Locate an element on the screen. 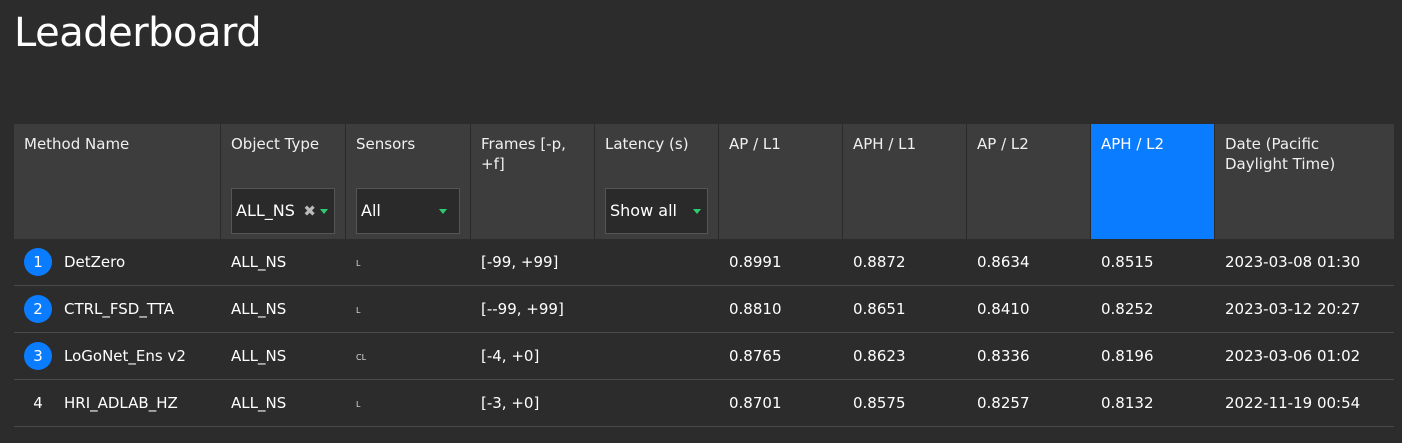 This screenshot has height=443, width=1402. sensors-filter: All is located at coordinates (408, 211).